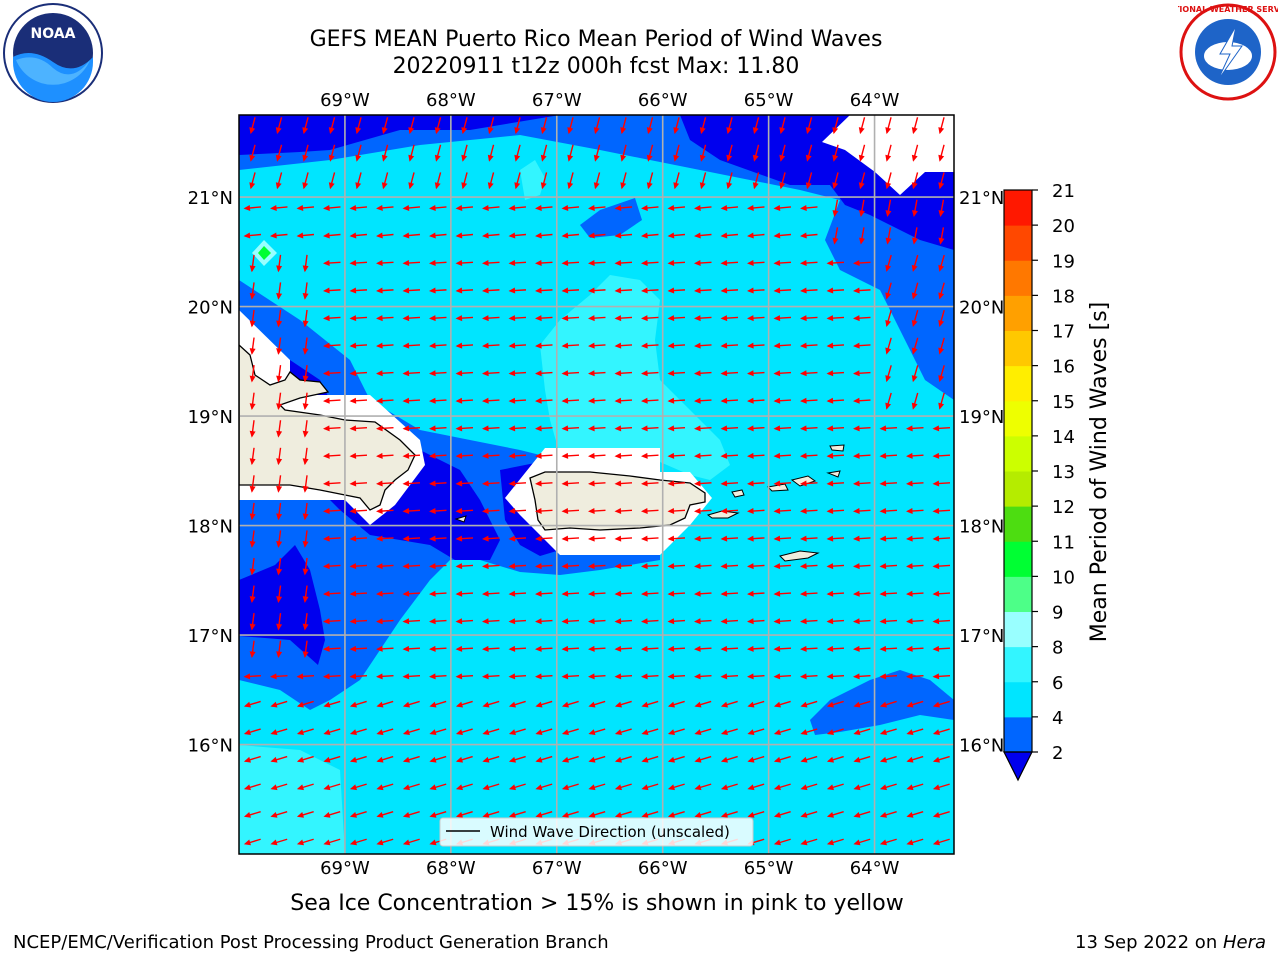  Describe the element at coordinates (1063, 542) in the screenshot. I see `colorbar-tick-label: 11` at that location.